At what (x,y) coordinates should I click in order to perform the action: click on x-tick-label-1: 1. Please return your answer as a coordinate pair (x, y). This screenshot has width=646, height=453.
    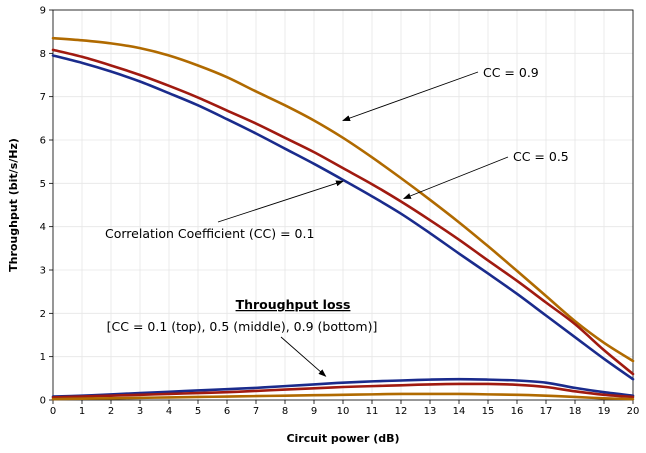
    Looking at the image, I should click on (82, 411).